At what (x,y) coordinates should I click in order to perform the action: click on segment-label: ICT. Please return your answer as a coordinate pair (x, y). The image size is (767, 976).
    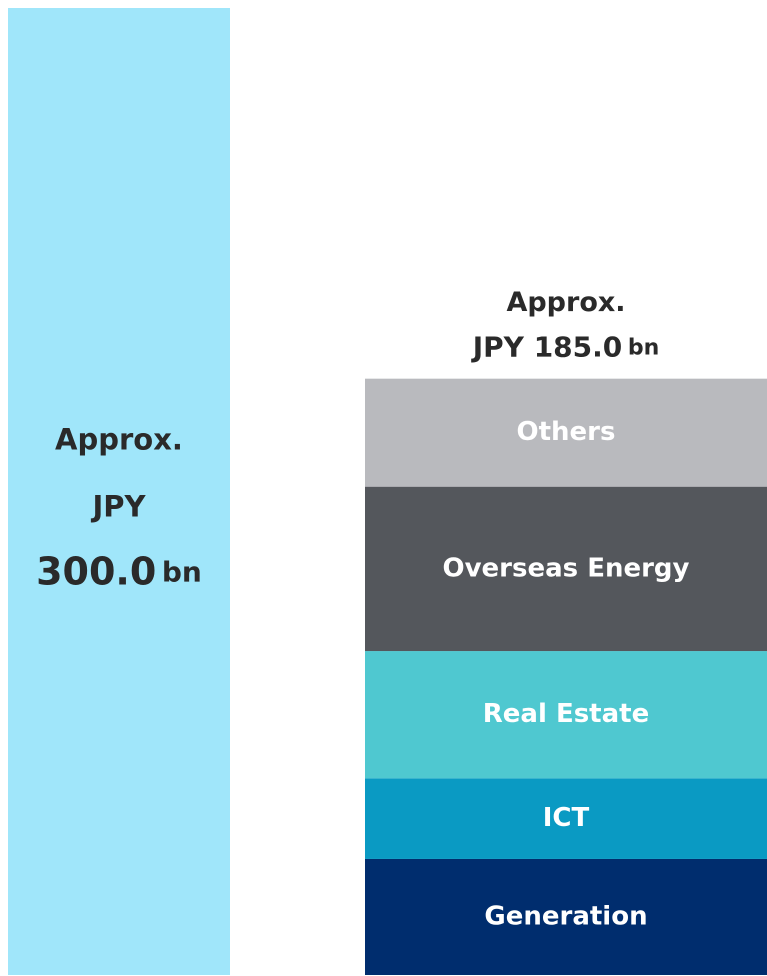
    Looking at the image, I should click on (566, 818).